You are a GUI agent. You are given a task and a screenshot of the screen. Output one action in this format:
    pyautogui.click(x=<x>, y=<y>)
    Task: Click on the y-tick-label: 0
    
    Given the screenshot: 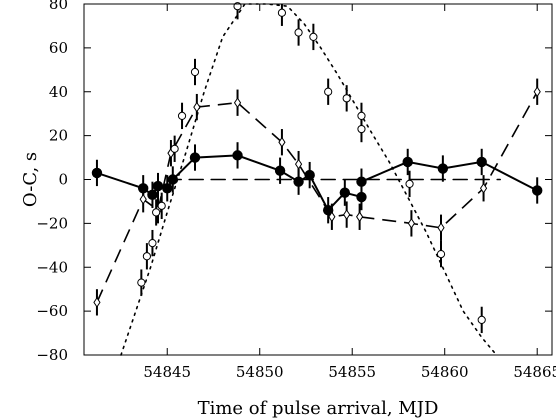 What is the action you would take?
    pyautogui.click(x=63, y=180)
    